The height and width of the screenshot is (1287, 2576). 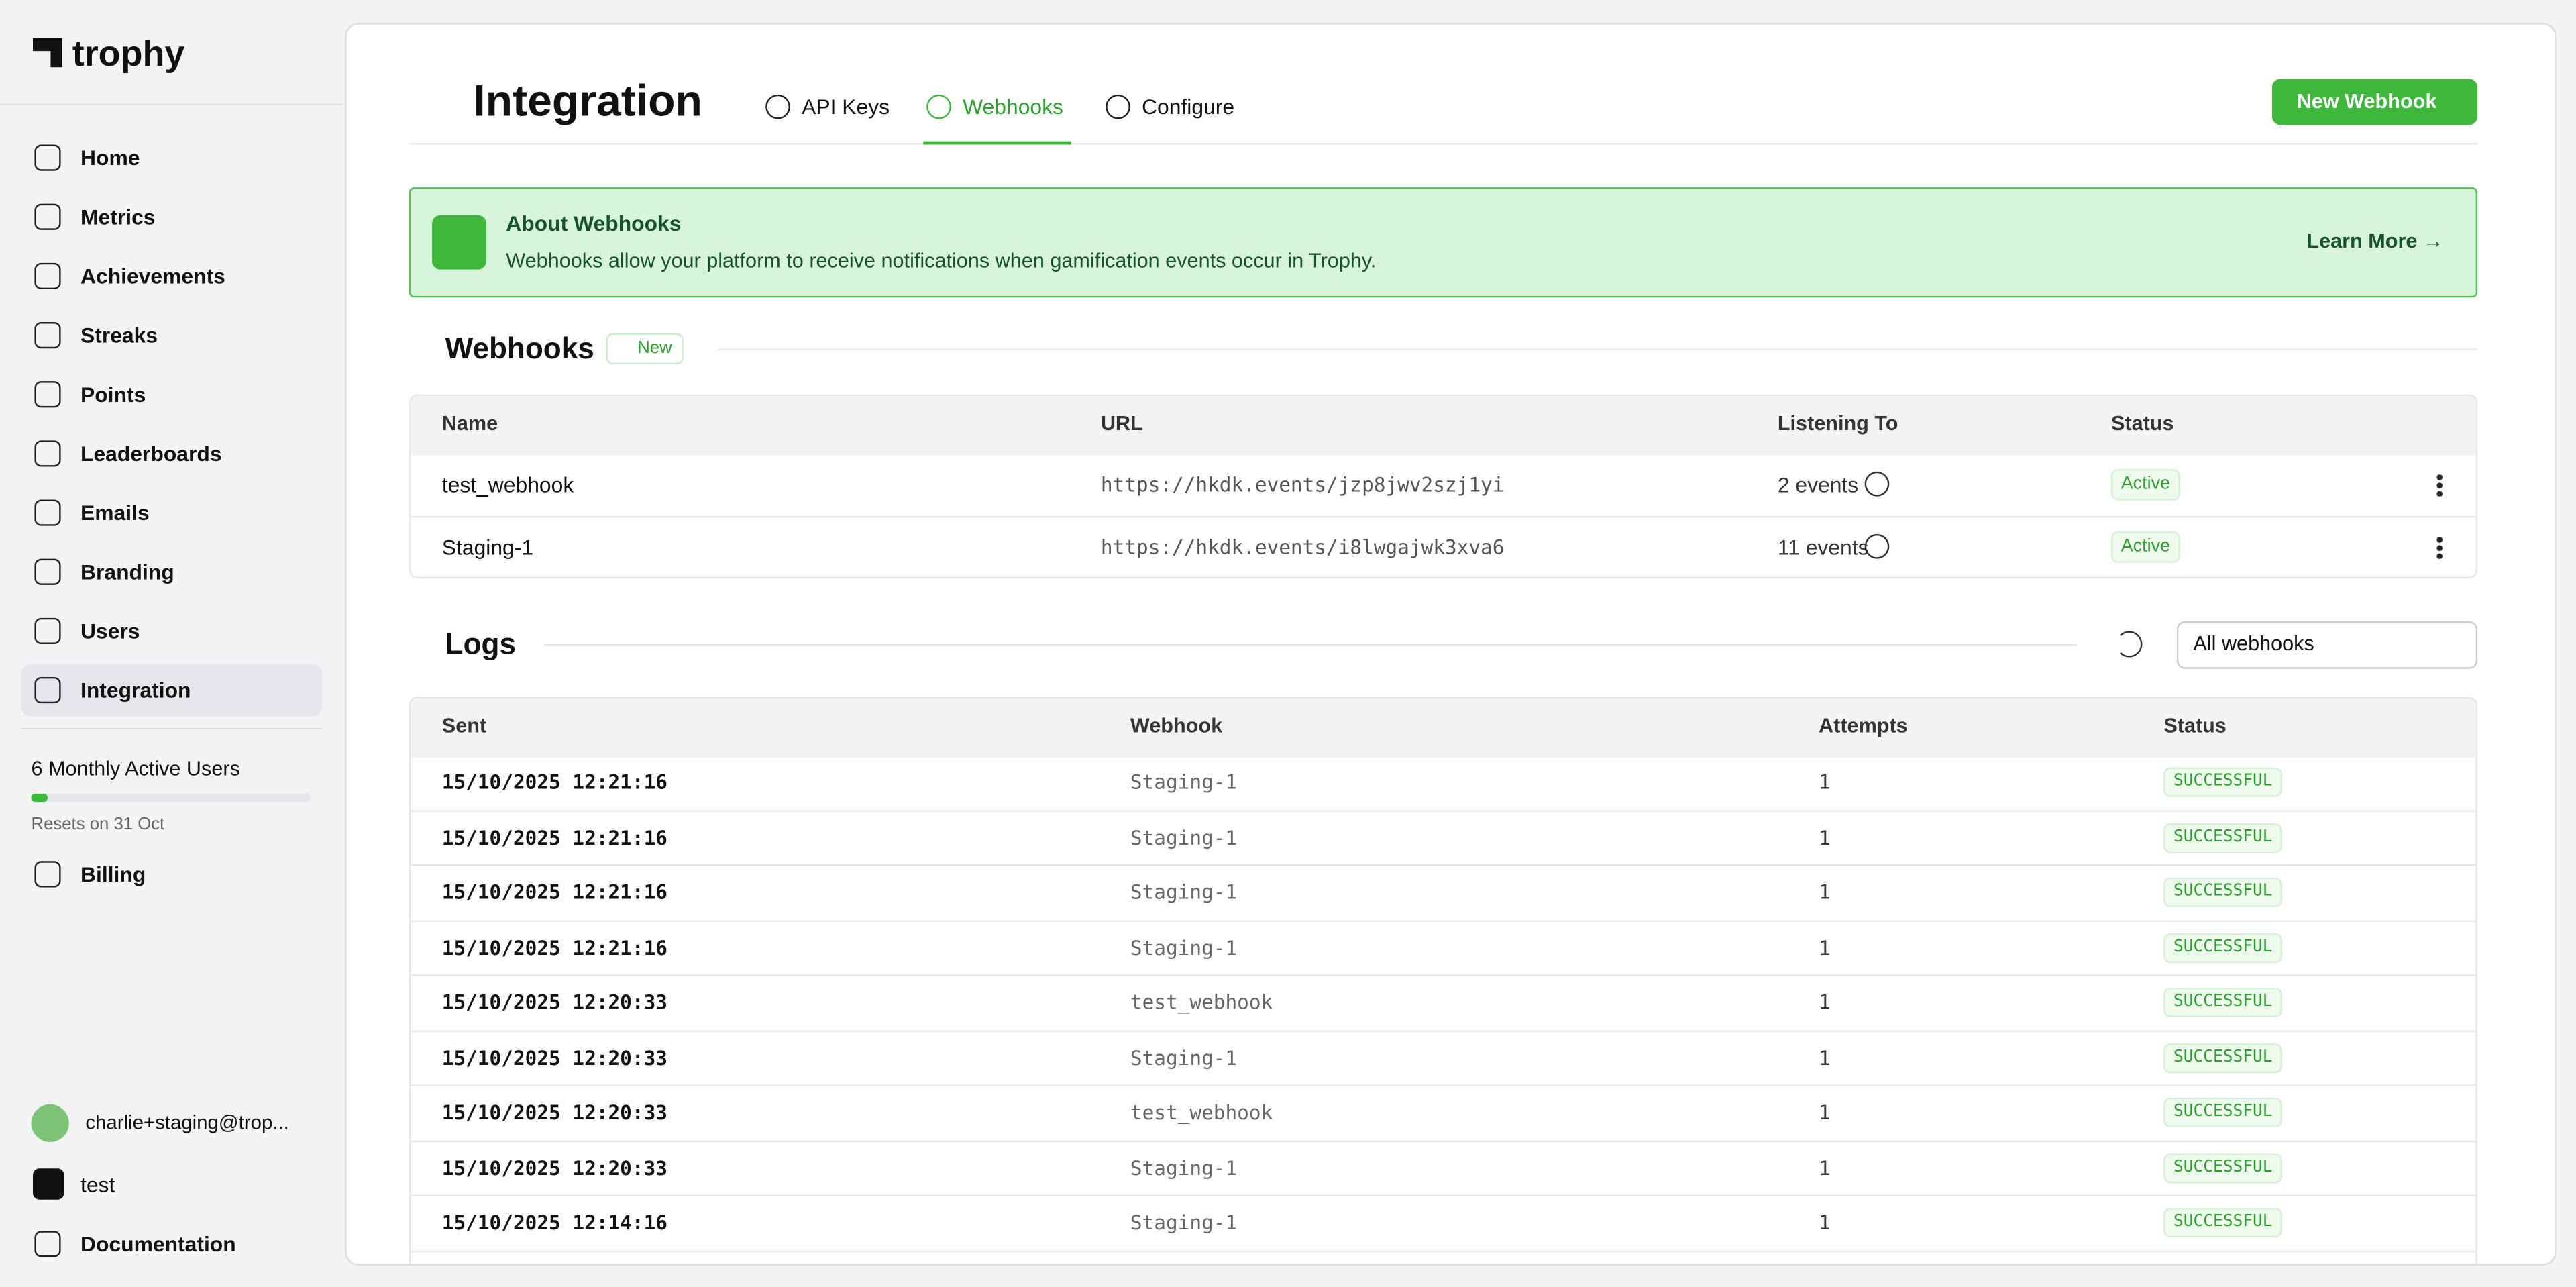 I want to click on filter-select, so click(x=2327, y=645).